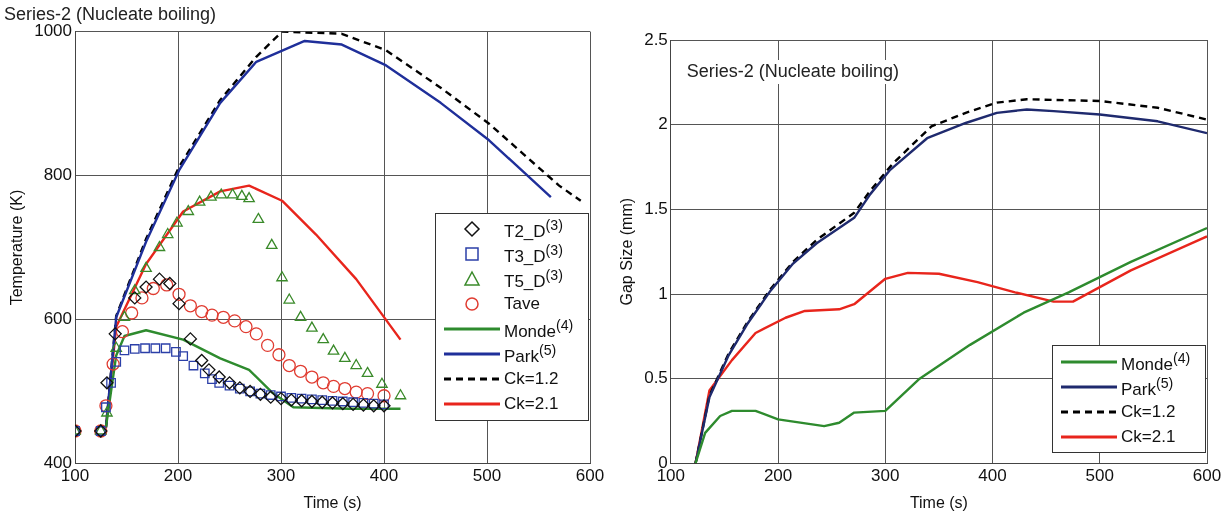  Describe the element at coordinates (1099, 476) in the screenshot. I see `x-tick-label: 500` at that location.